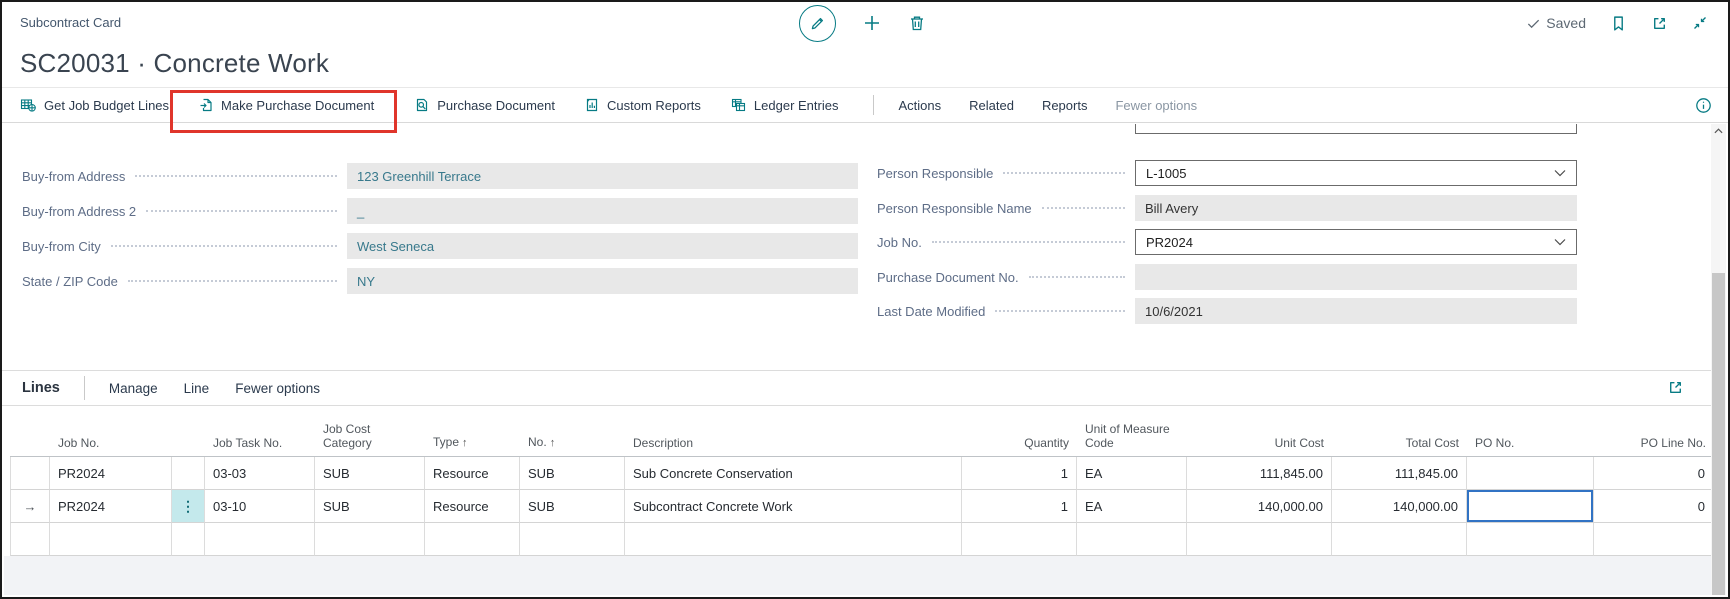  What do you see at coordinates (1618, 23) in the screenshot?
I see `bookmark-button` at bounding box center [1618, 23].